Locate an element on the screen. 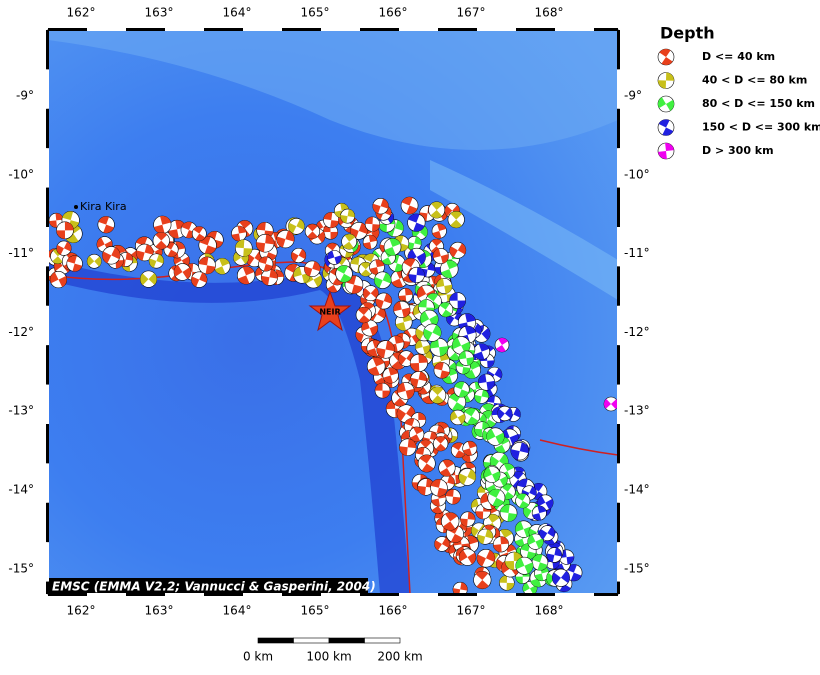 The image size is (820, 675). legend-label: 150 < D <= 300 km is located at coordinates (761, 127).